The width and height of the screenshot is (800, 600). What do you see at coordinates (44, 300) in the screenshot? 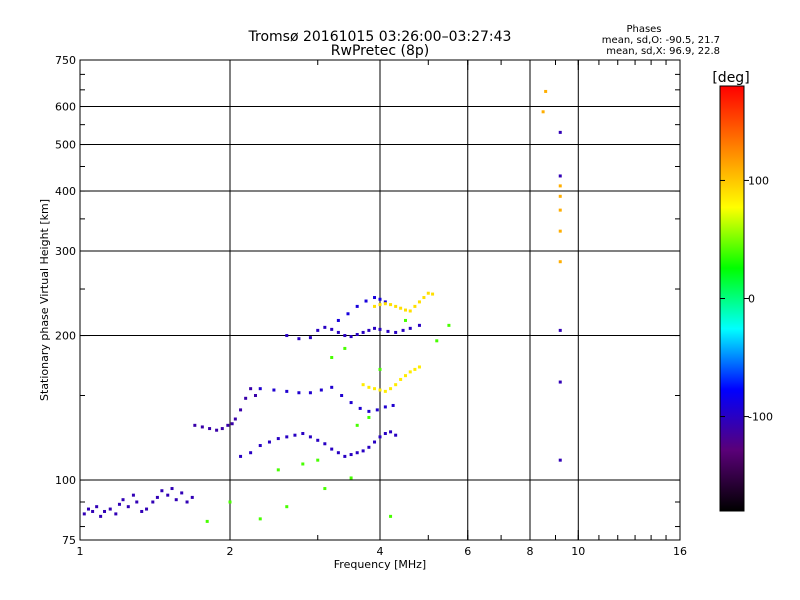
I see `y-axis-label: Stationary phase Virtual Height [km]` at bounding box center [44, 300].